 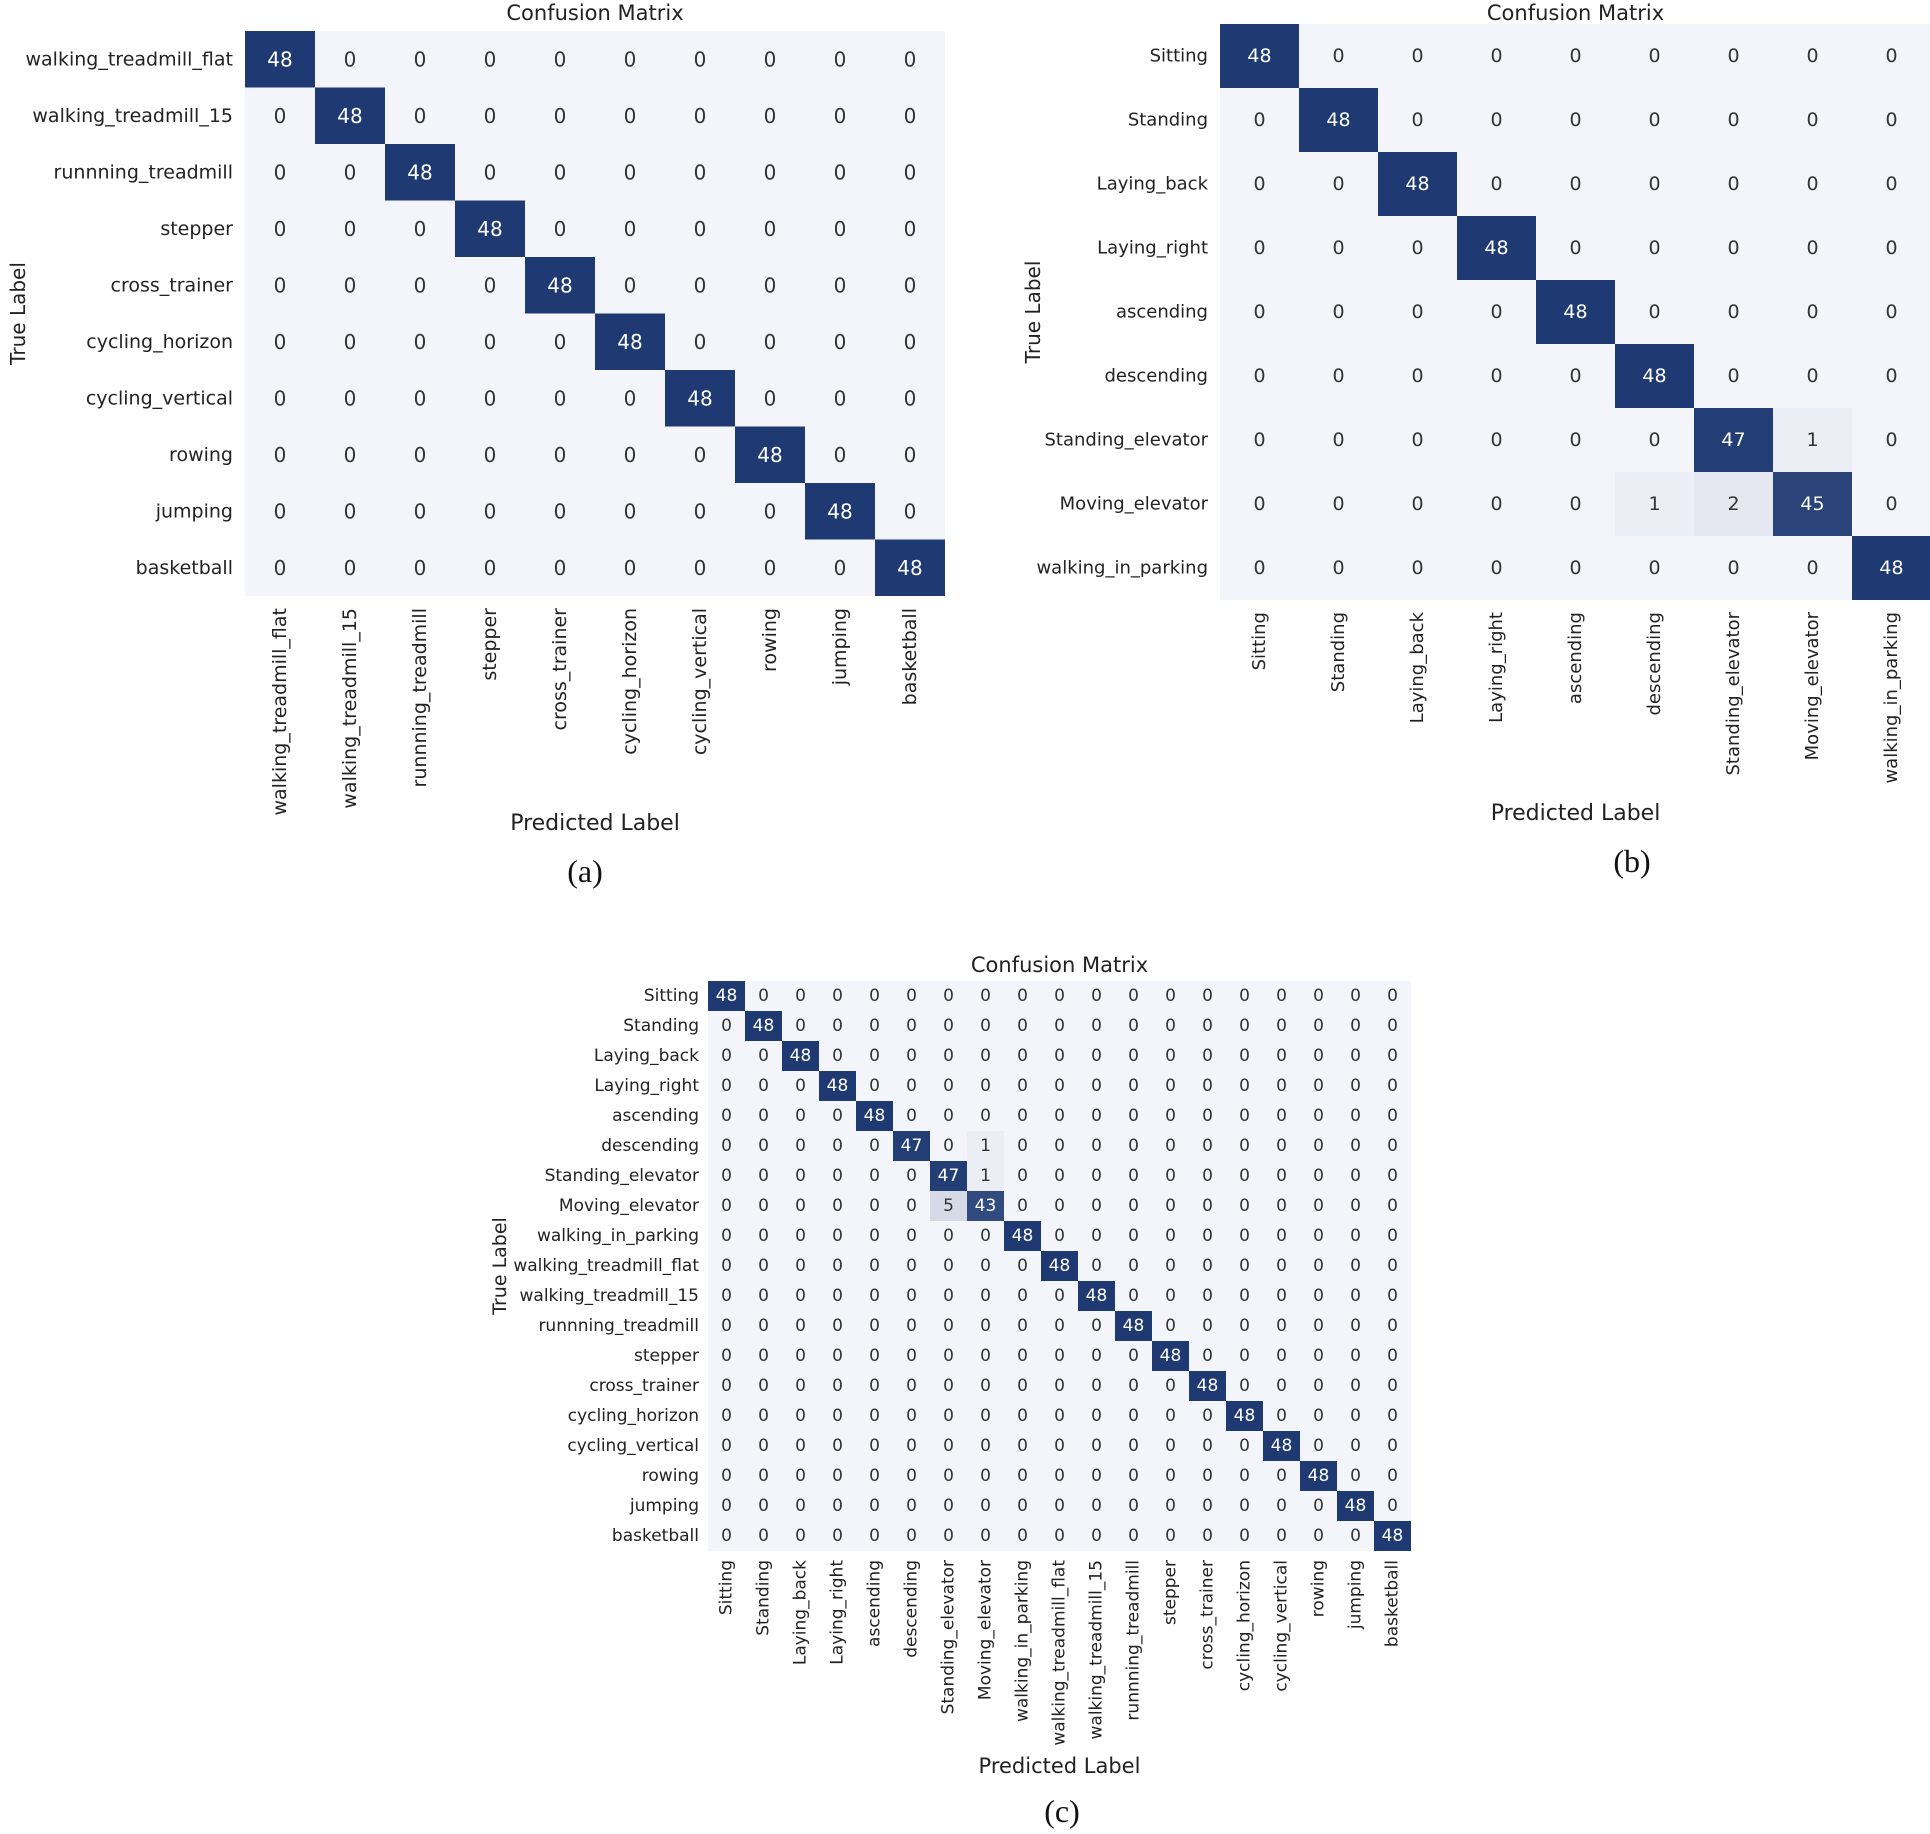 I want to click on x-tick-label: descending, so click(x=1654, y=664).